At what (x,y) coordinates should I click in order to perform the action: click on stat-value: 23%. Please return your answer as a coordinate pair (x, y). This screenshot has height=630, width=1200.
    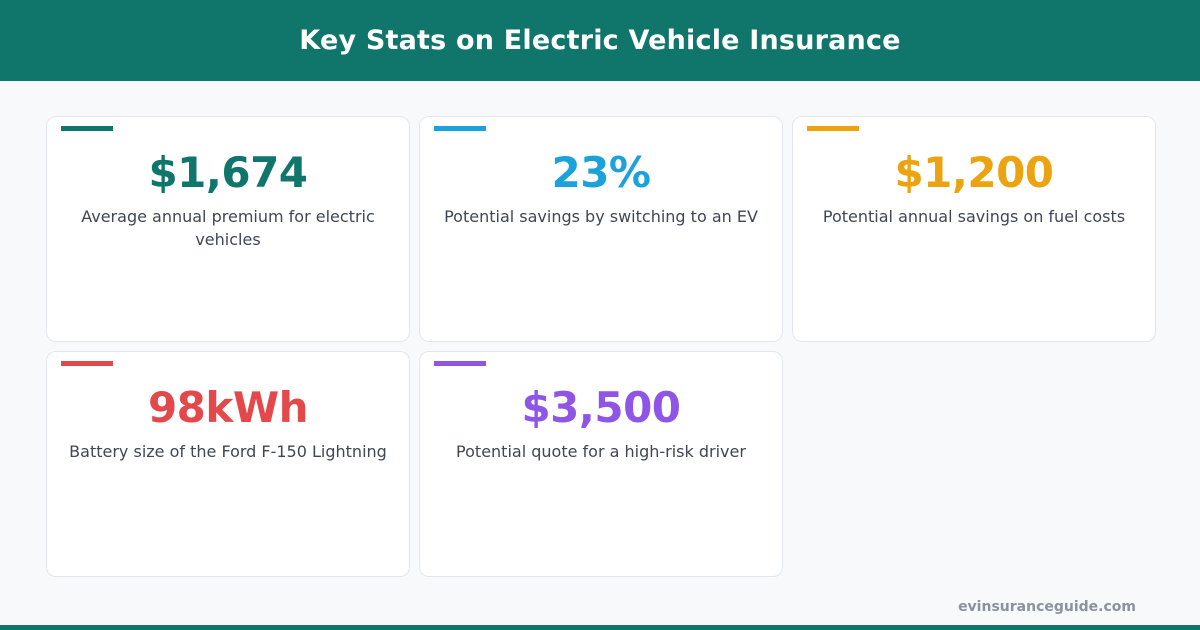
    Looking at the image, I should click on (601, 172).